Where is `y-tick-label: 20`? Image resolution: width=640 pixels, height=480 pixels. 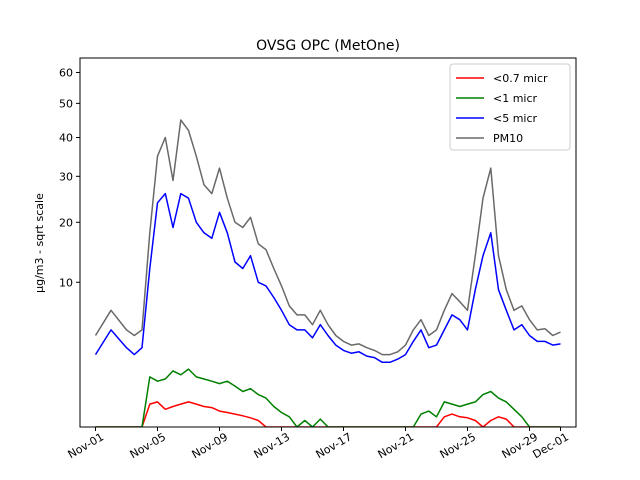
y-tick-label: 20 is located at coordinates (66, 222).